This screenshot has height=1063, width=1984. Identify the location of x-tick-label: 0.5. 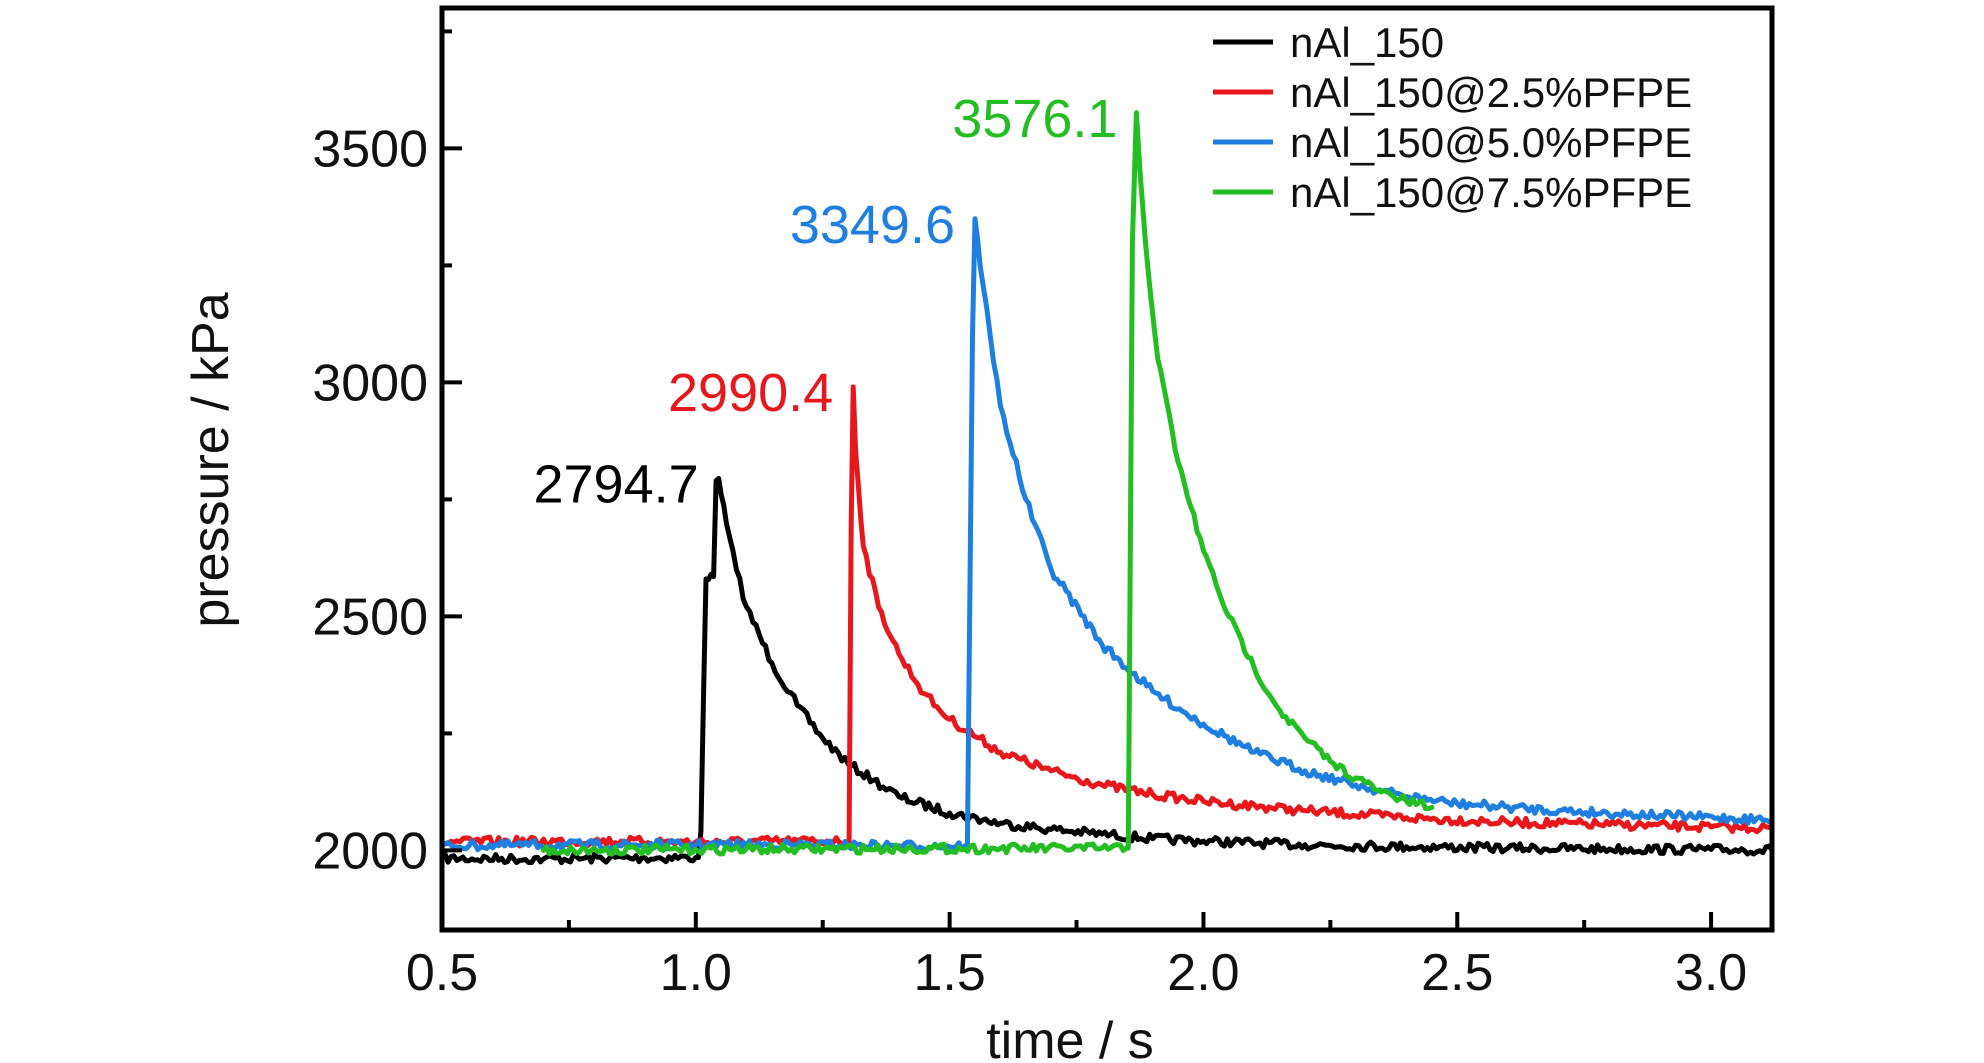
(442, 973).